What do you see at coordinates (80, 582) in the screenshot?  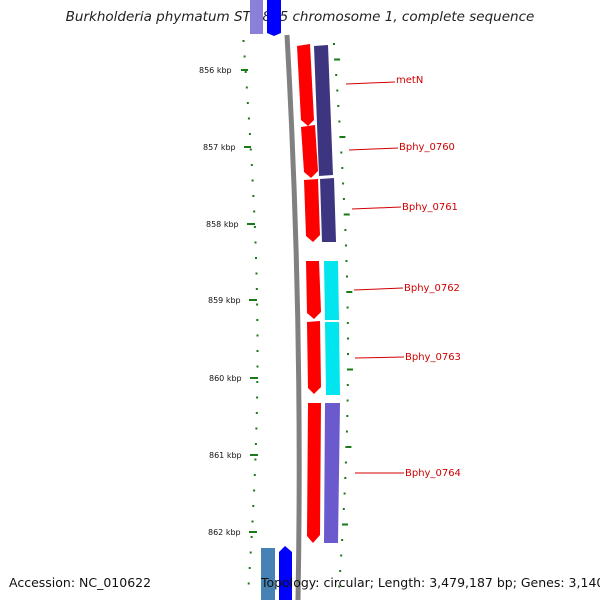 I see `accession-text: Accession: NC_010622` at bounding box center [80, 582].